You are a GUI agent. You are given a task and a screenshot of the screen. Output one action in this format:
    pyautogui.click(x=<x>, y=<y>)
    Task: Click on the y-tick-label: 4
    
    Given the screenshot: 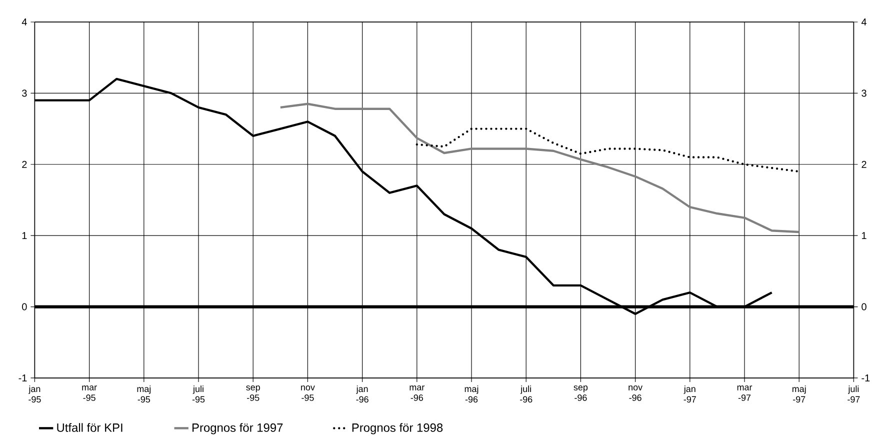 What is the action you would take?
    pyautogui.click(x=24, y=22)
    